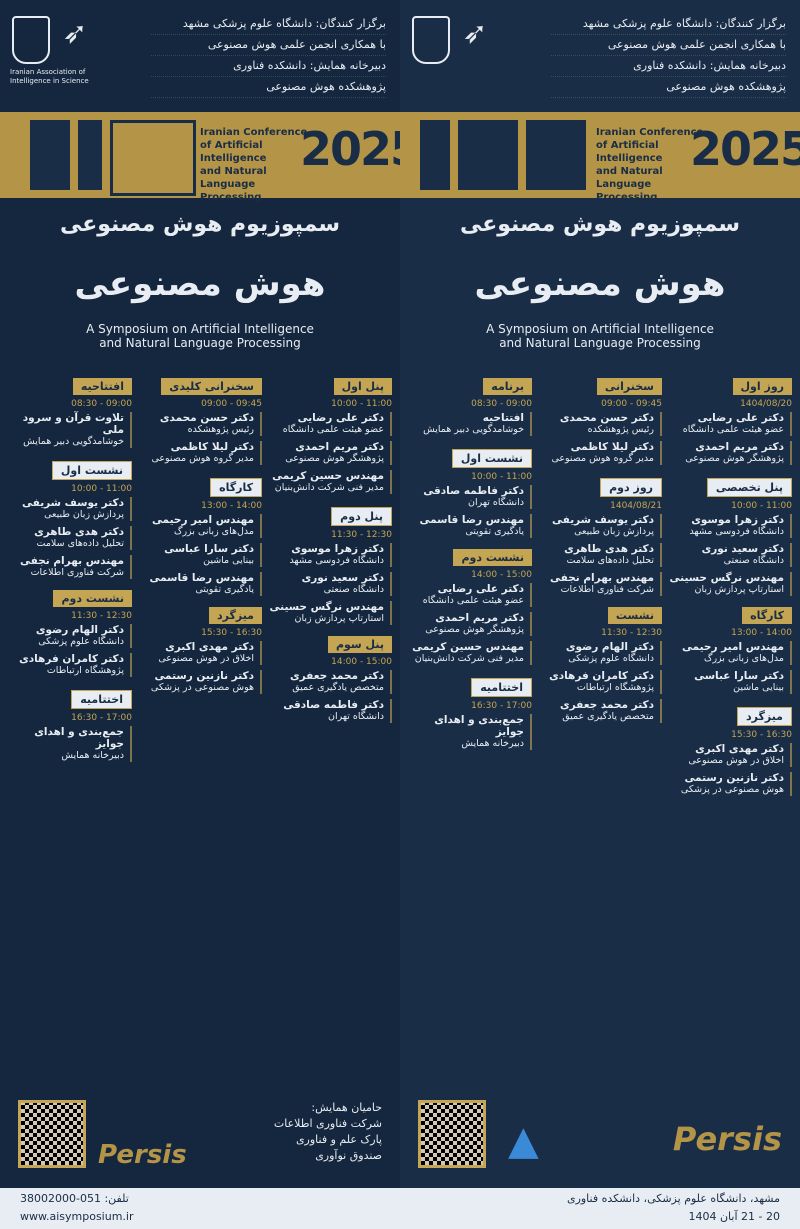 The image size is (800, 1229). What do you see at coordinates (734, 778) in the screenshot?
I see `speaker-name: دکتر نازنین رستمی` at bounding box center [734, 778].